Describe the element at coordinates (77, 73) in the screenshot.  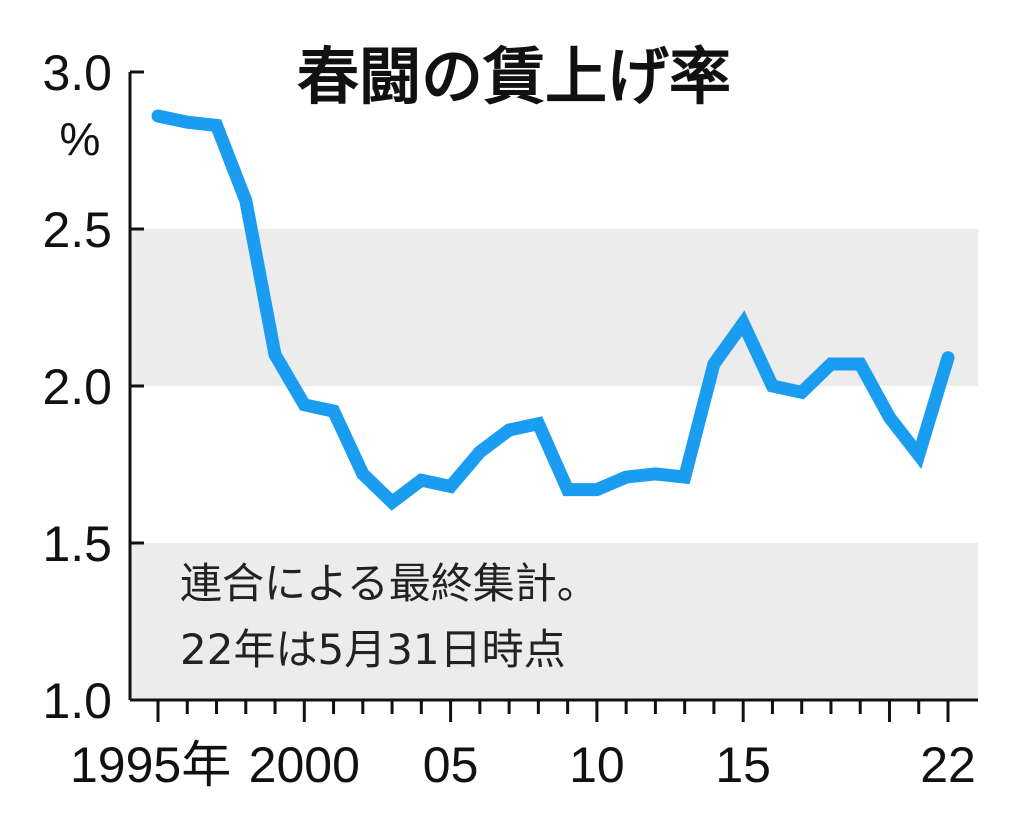
I see `y-tick-label: 3.0` at that location.